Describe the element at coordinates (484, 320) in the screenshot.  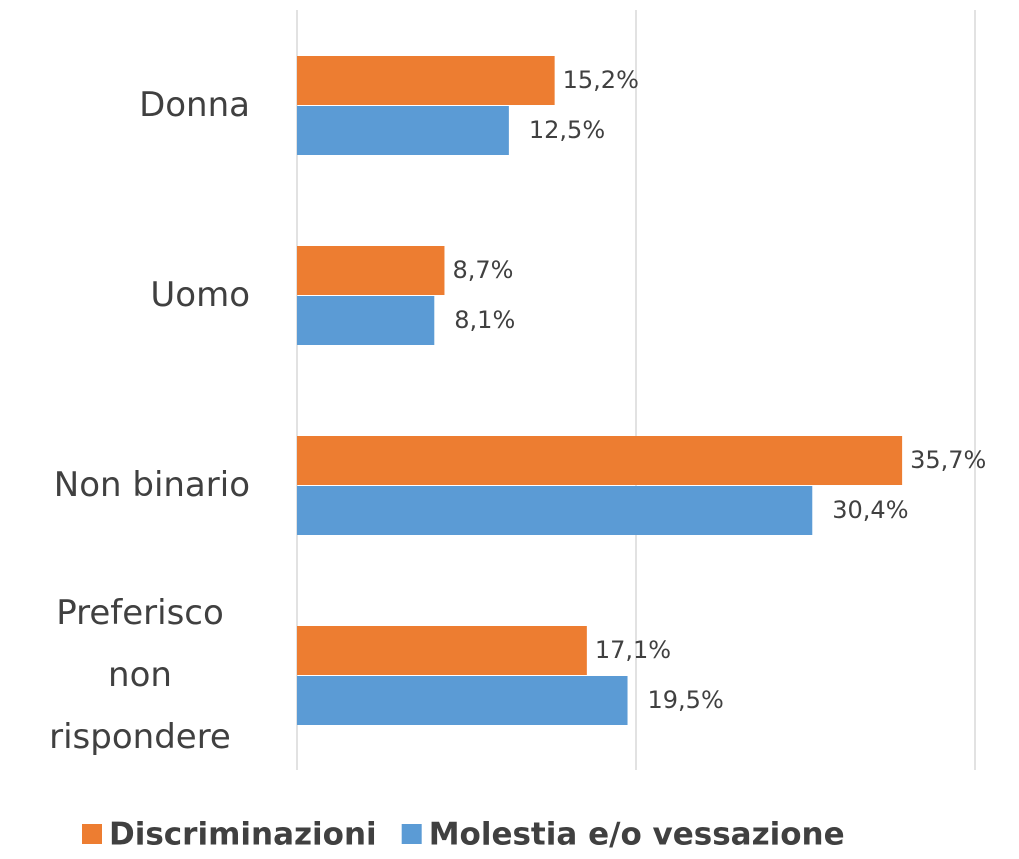
I see `value-label: 8,1%` at that location.